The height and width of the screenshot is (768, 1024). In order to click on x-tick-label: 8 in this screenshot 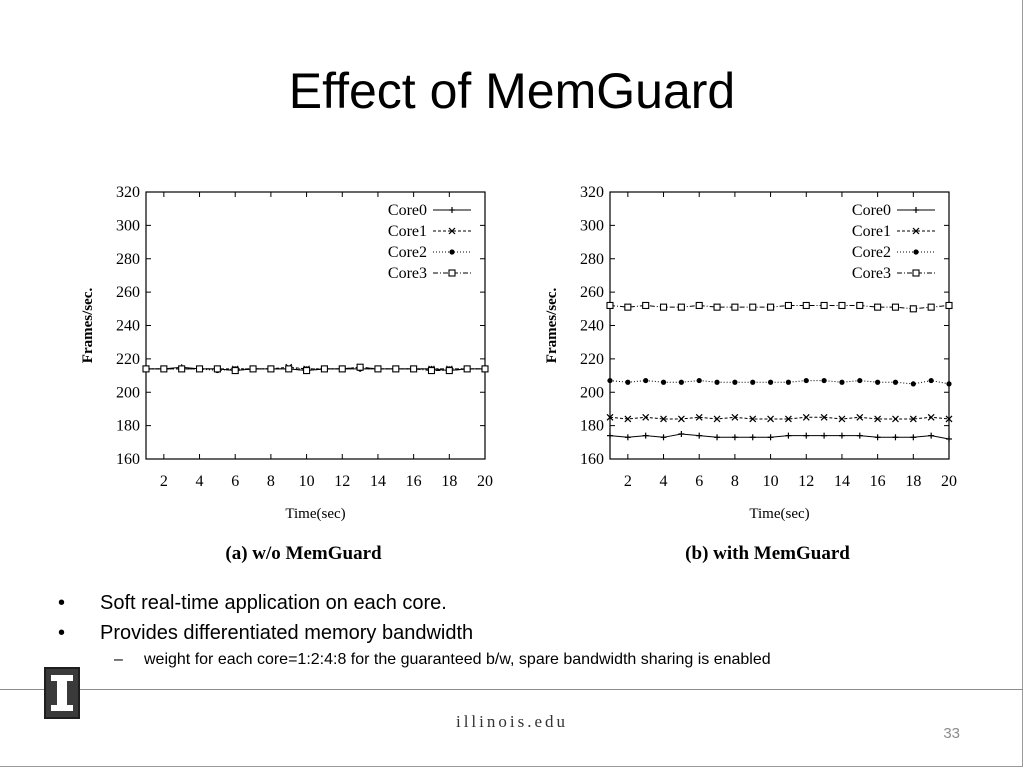, I will do `click(271, 481)`.